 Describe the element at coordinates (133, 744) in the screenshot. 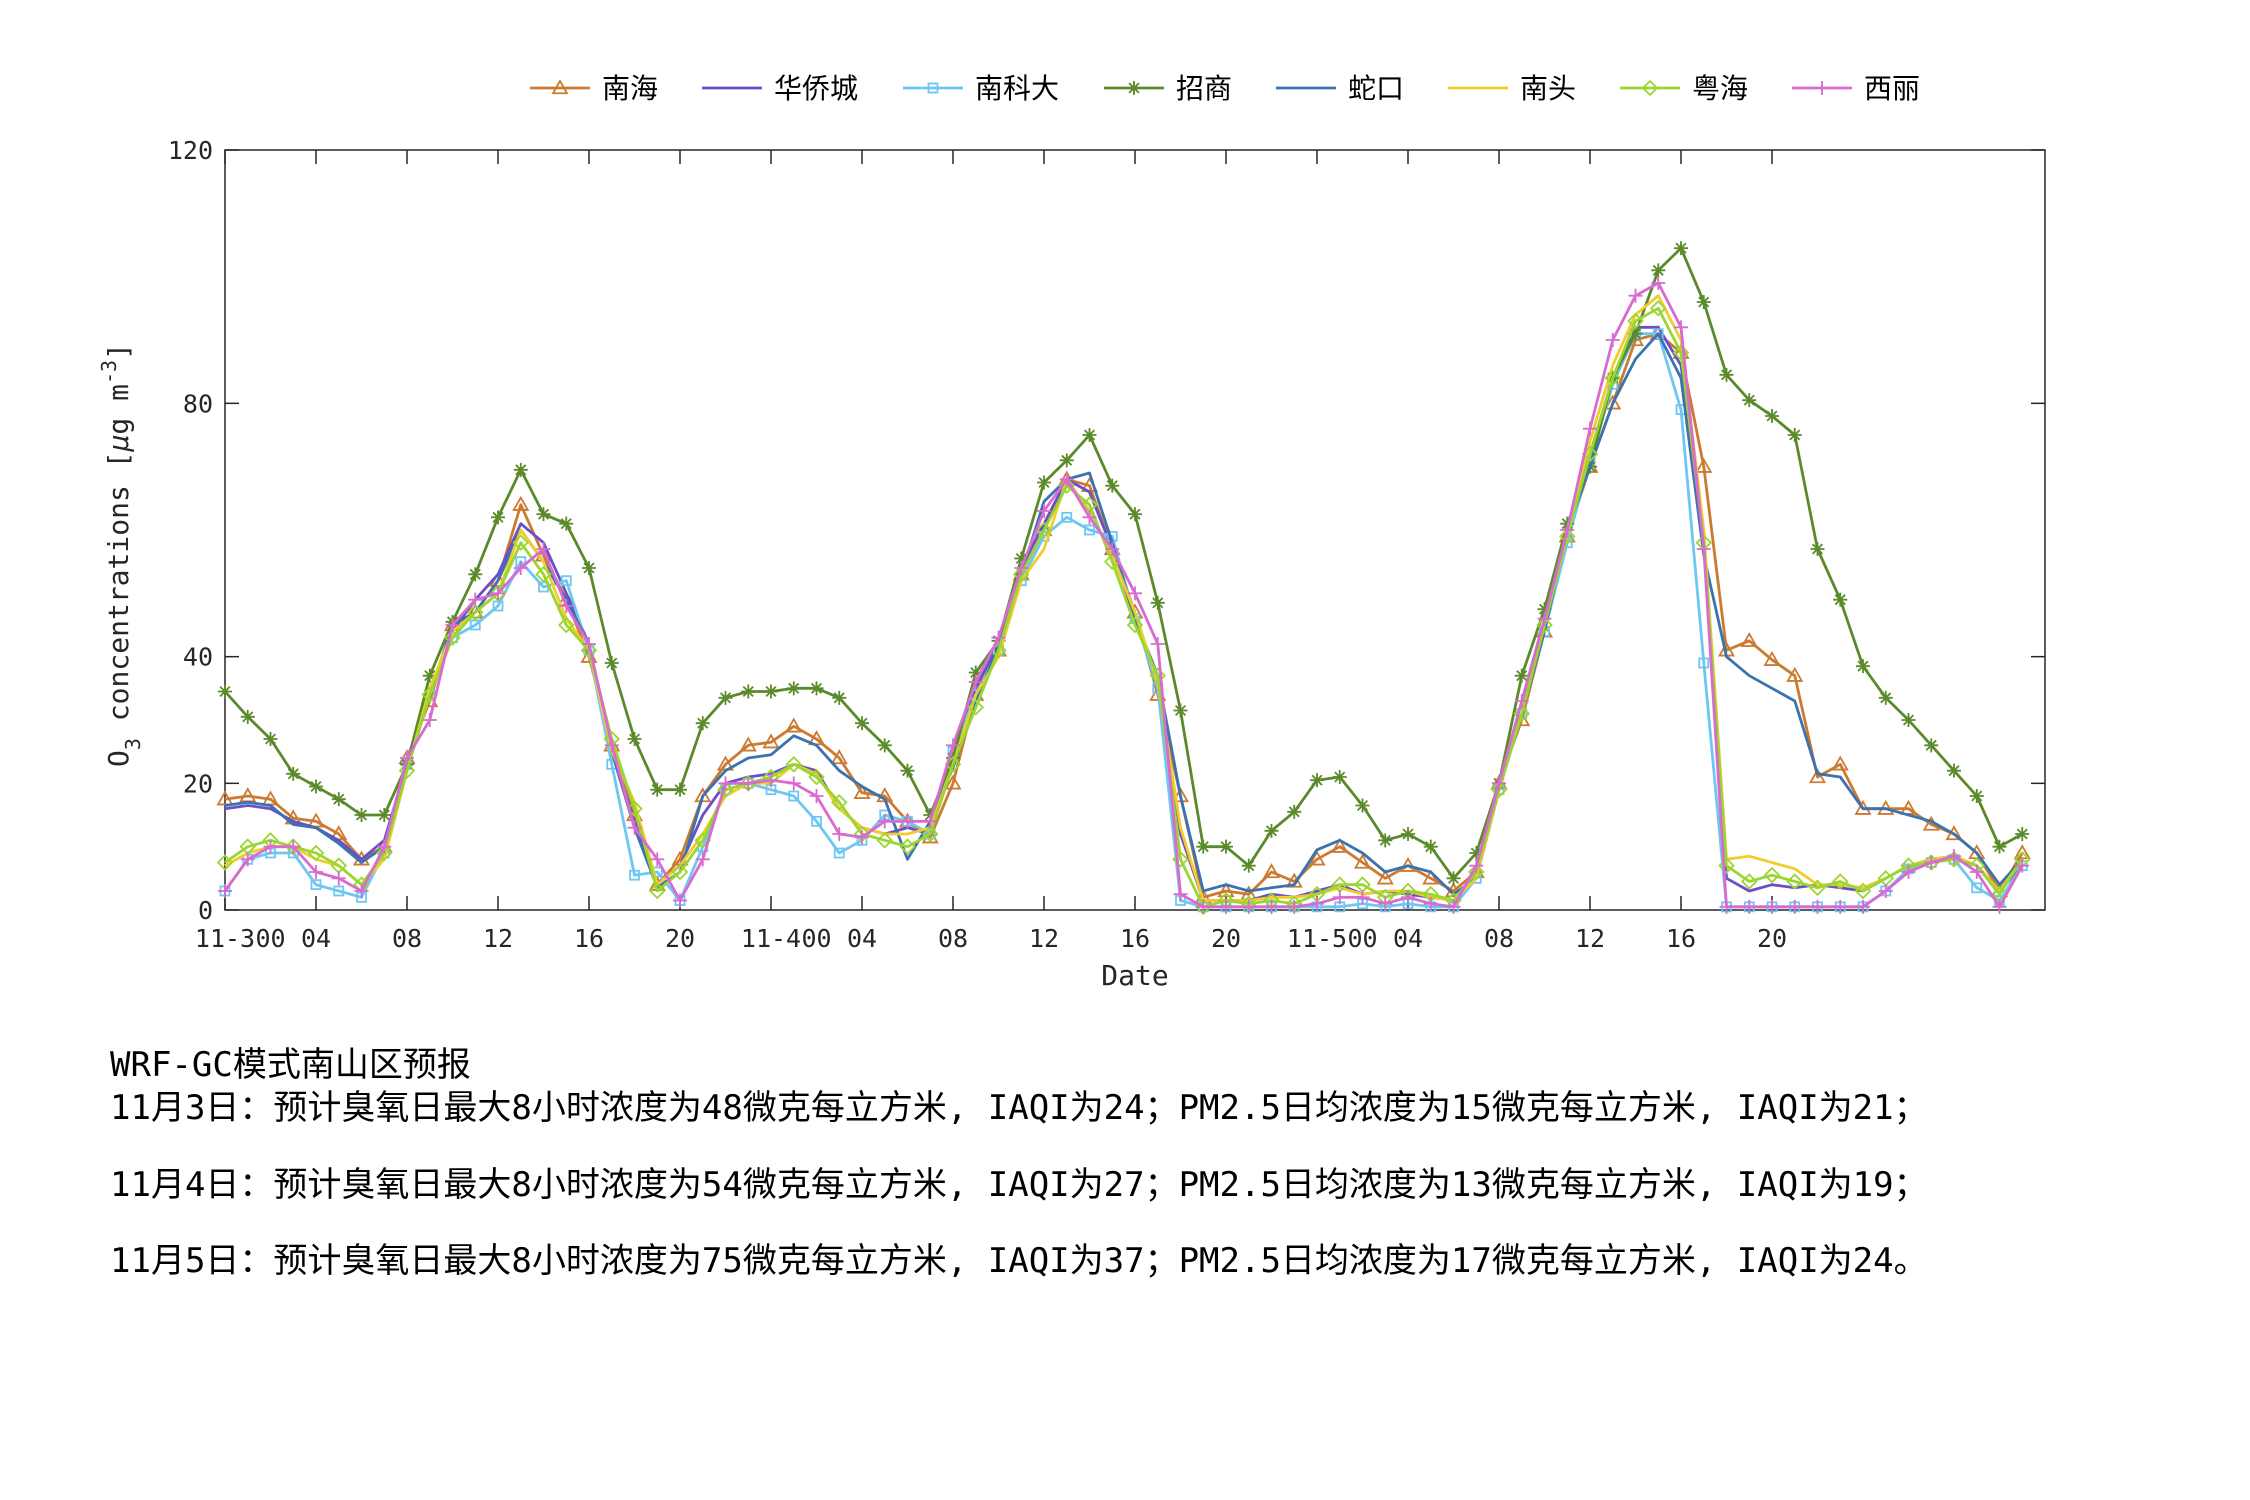

I see `ylabel-sub: 3` at that location.